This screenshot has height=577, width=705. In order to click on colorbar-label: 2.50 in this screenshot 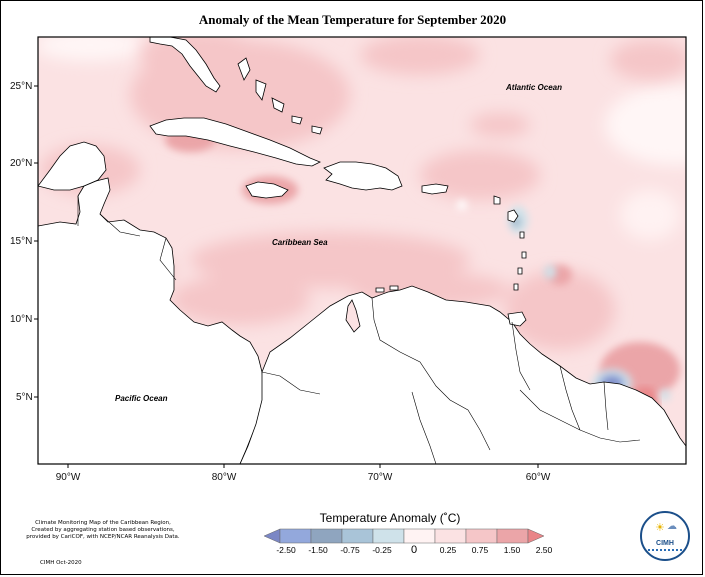, I will do `click(544, 550)`.